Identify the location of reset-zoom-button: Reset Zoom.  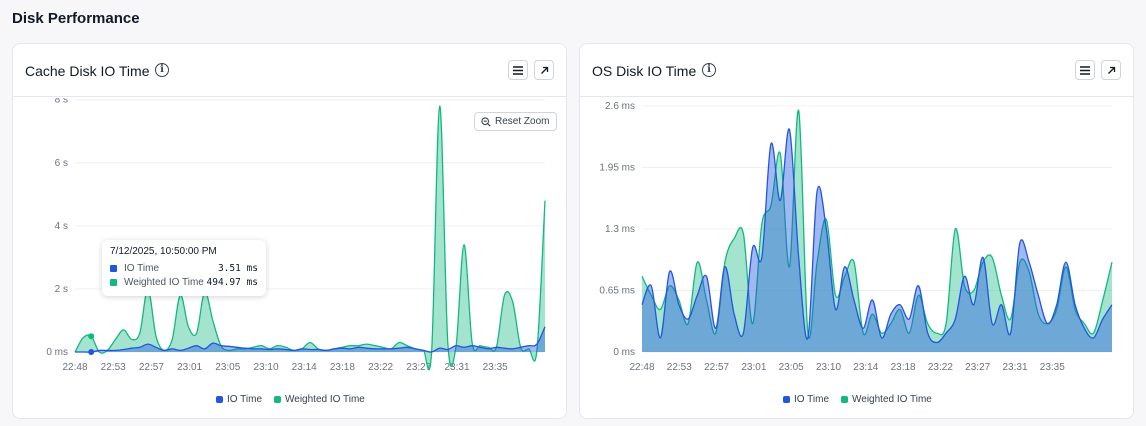
(516, 121).